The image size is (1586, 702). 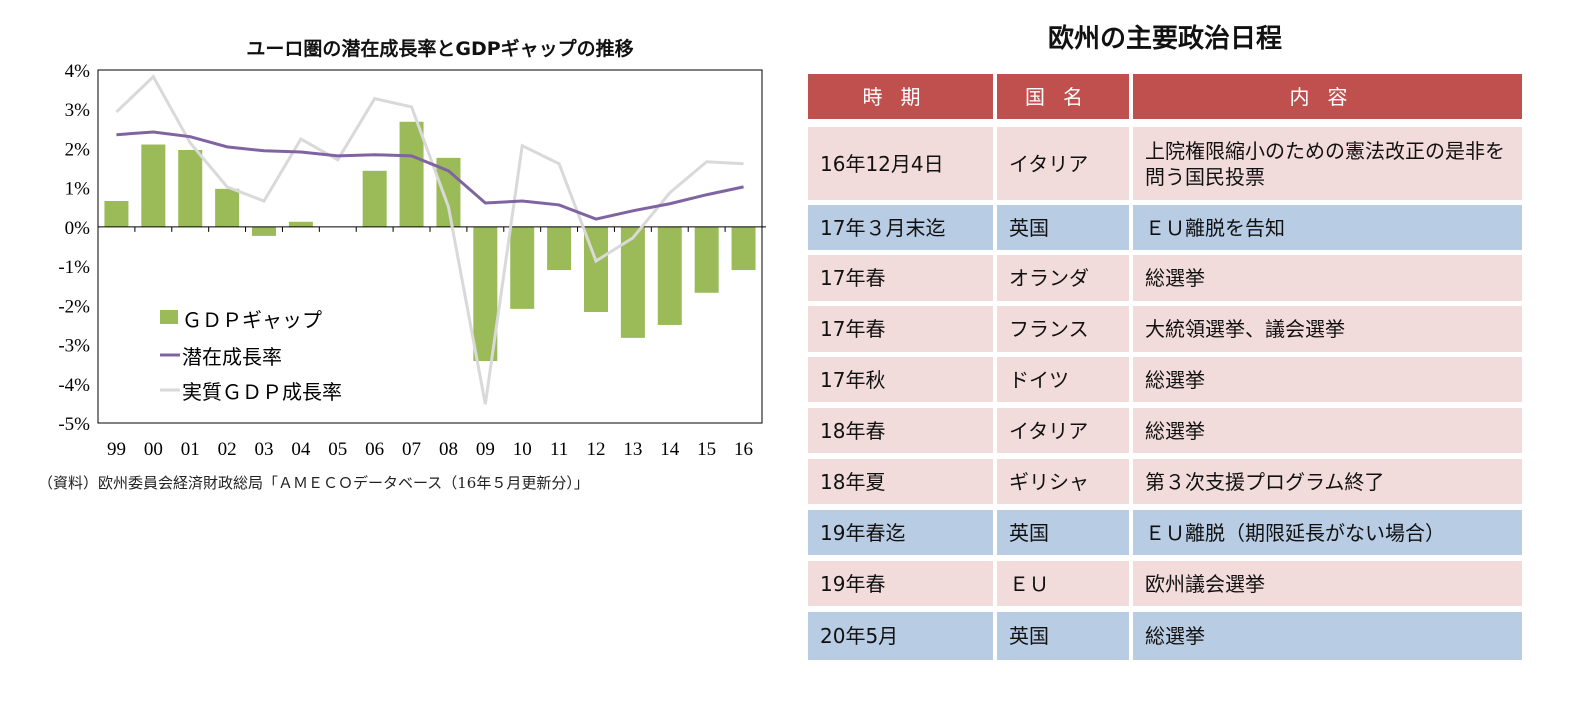 What do you see at coordinates (430, 175) in the screenshot?
I see `line-potential-growth` at bounding box center [430, 175].